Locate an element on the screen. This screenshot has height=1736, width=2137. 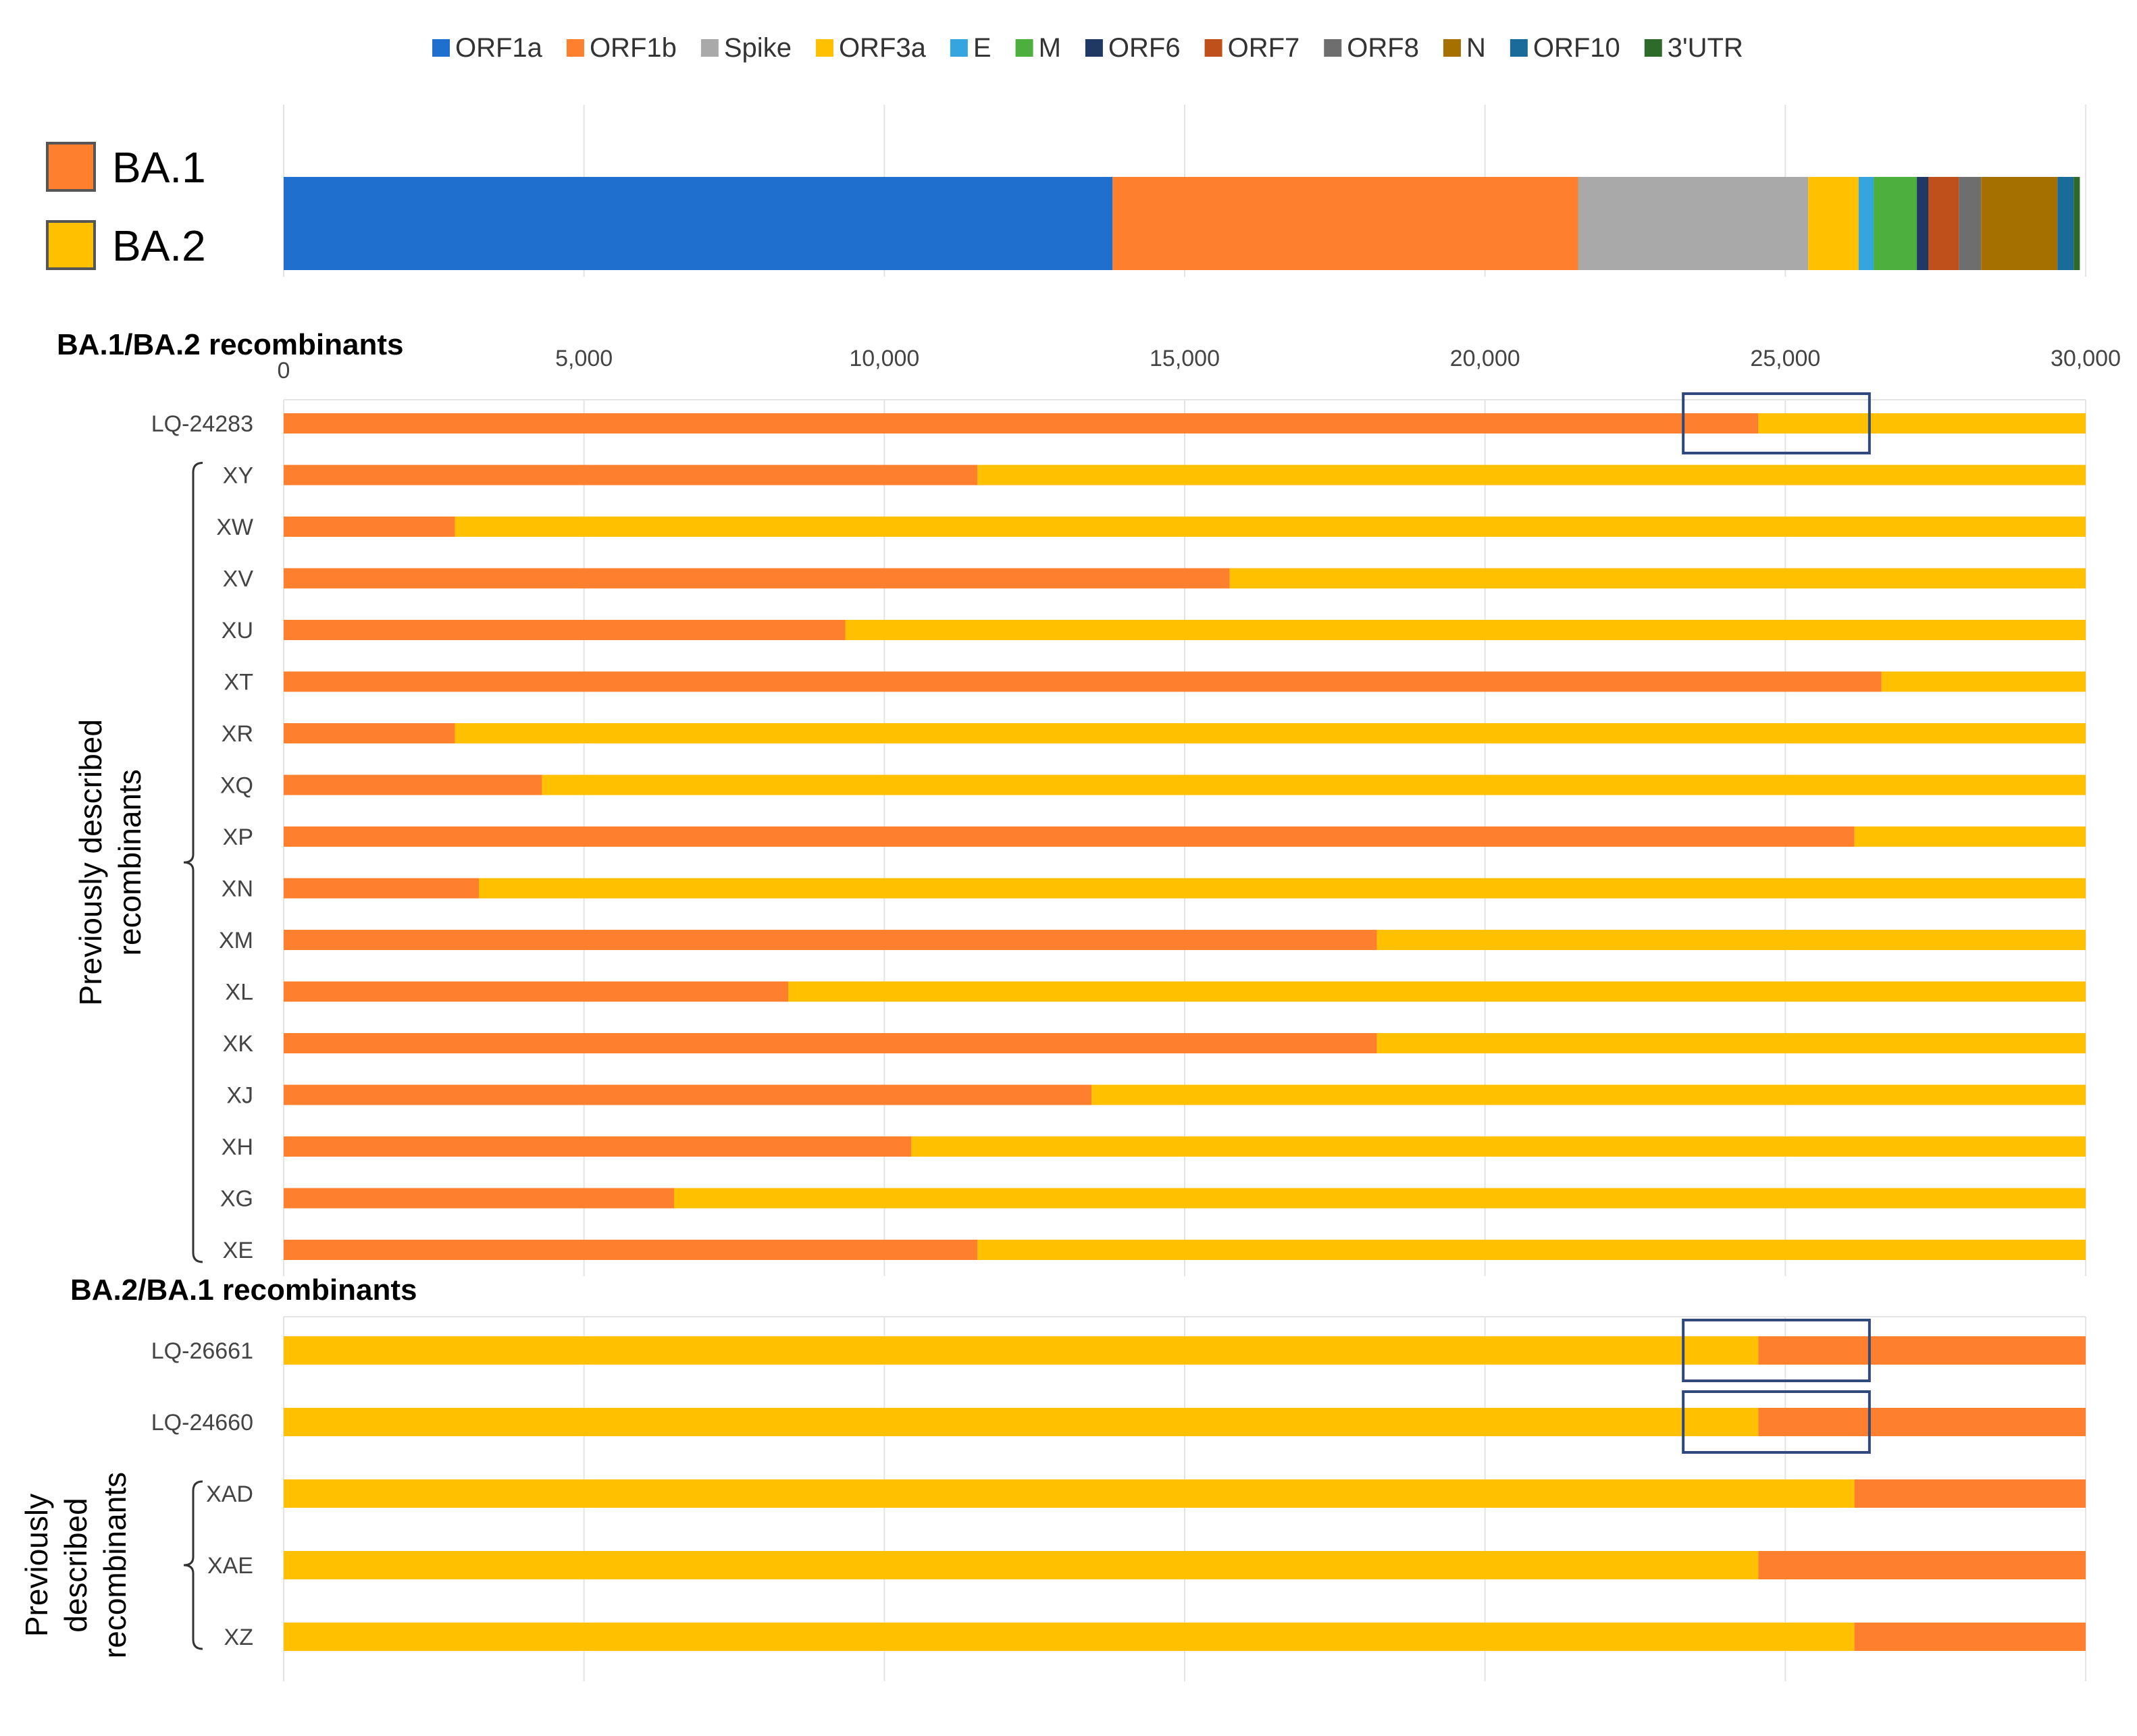
group-label: Previously is located at coordinates (36, 1565).